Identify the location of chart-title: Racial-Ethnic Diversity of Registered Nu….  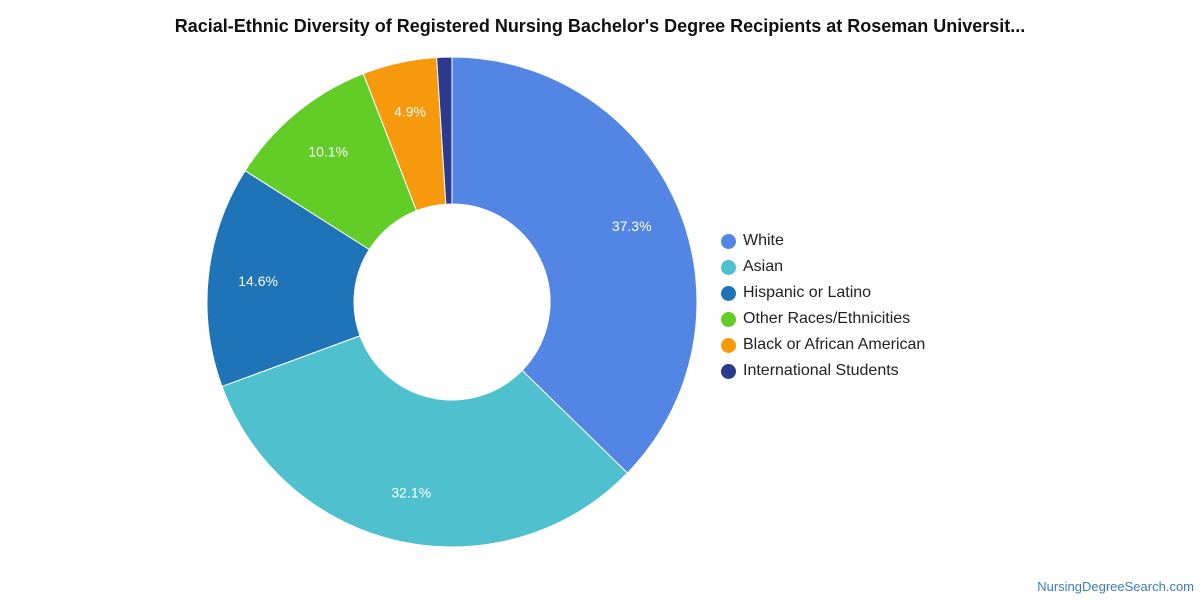
(600, 26).